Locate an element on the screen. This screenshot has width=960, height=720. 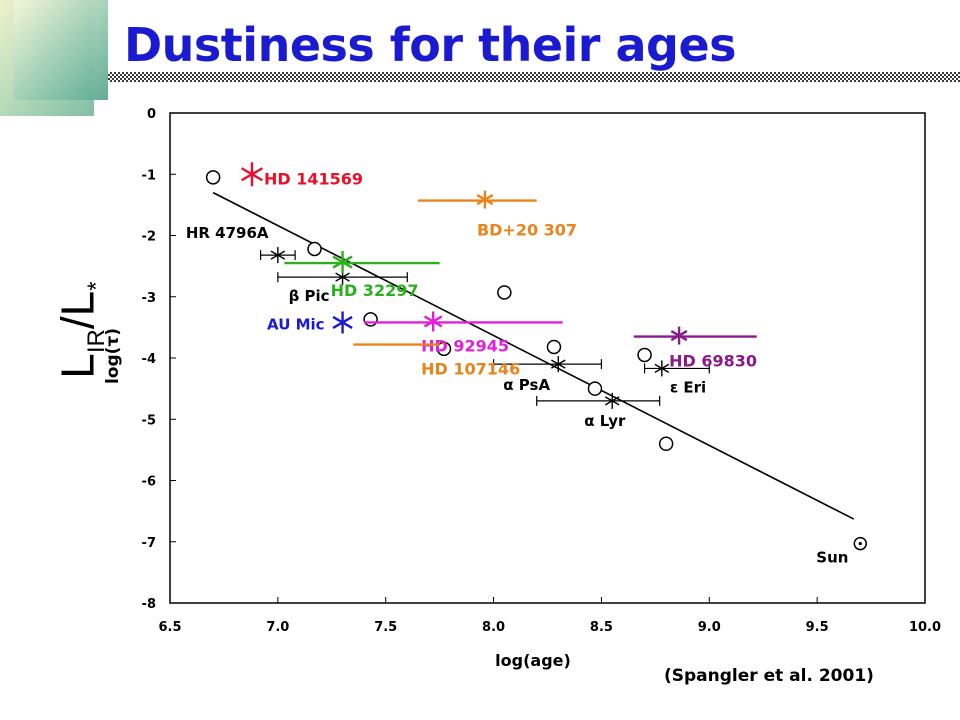
y-tick-label: -7 is located at coordinates (149, 543).